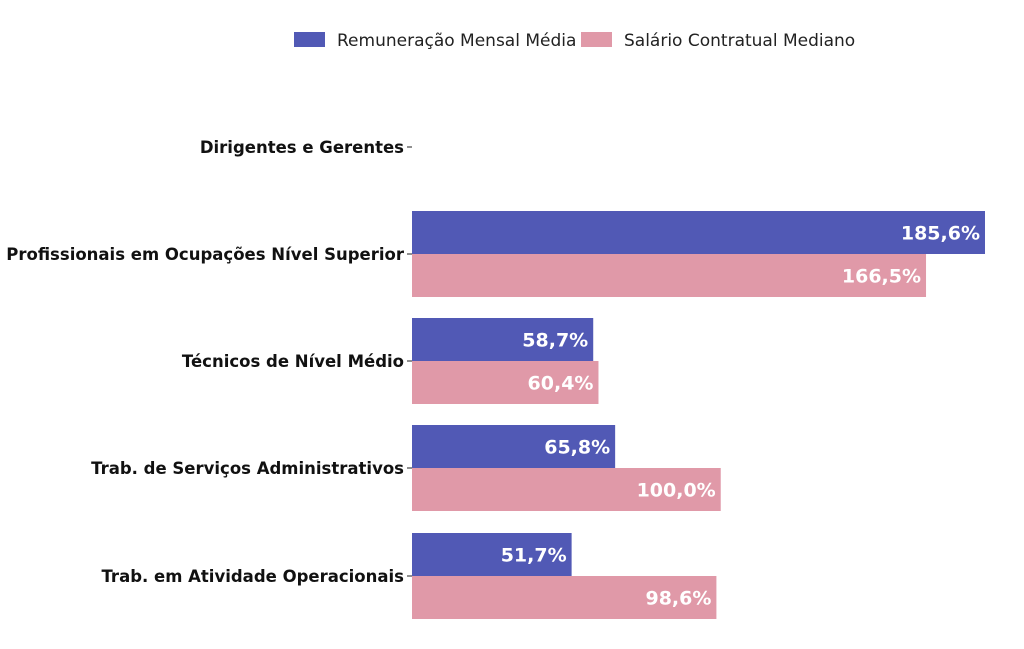 This screenshot has height=649, width=1024. Describe the element at coordinates (881, 277) in the screenshot. I see `data-label: 166,5%` at that location.